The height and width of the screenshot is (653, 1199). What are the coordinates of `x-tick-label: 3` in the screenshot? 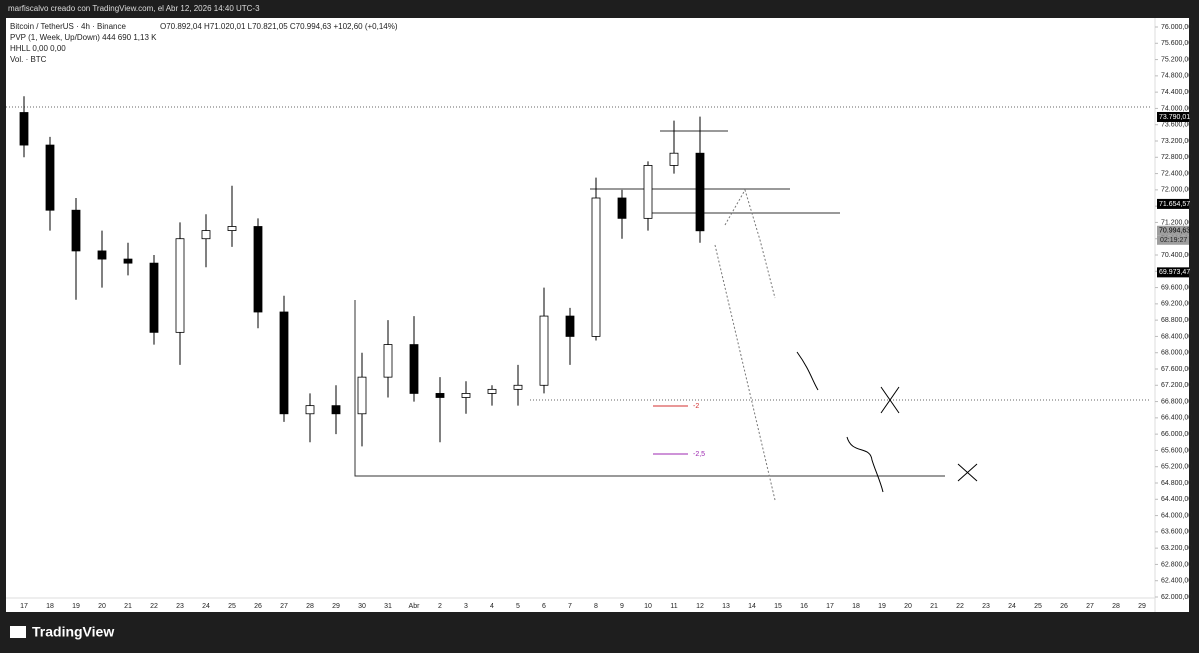 It's located at (466, 606).